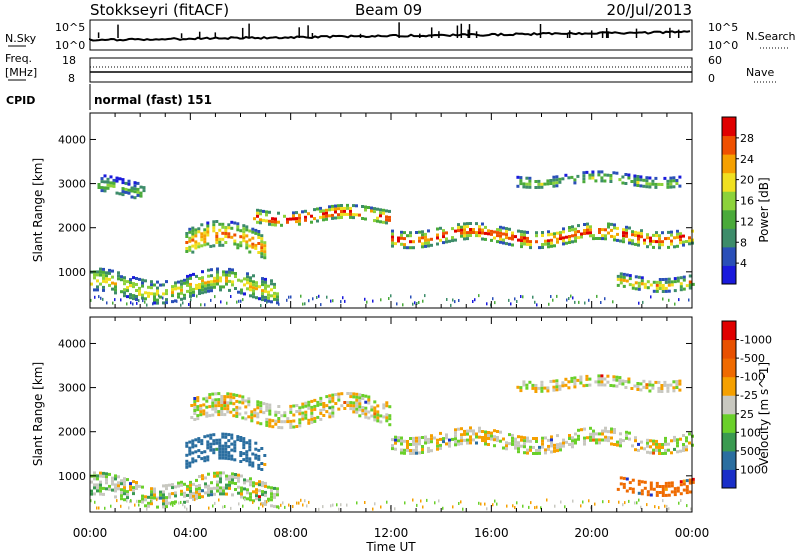 The width and height of the screenshot is (800, 558). Describe the element at coordinates (747, 414) in the screenshot. I see `colorbar-tick-label: 25` at that location.